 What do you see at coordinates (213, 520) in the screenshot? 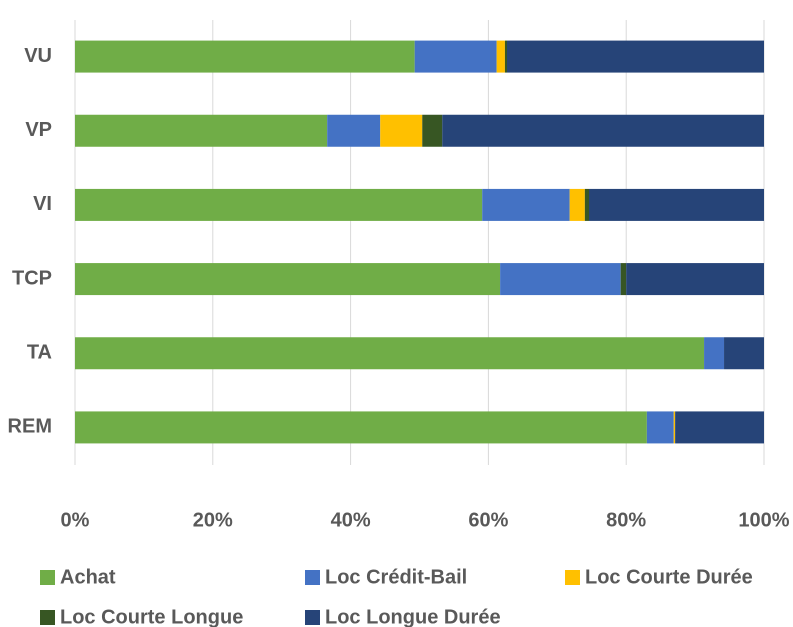
I see `x-tick-label: 20%` at bounding box center [213, 520].